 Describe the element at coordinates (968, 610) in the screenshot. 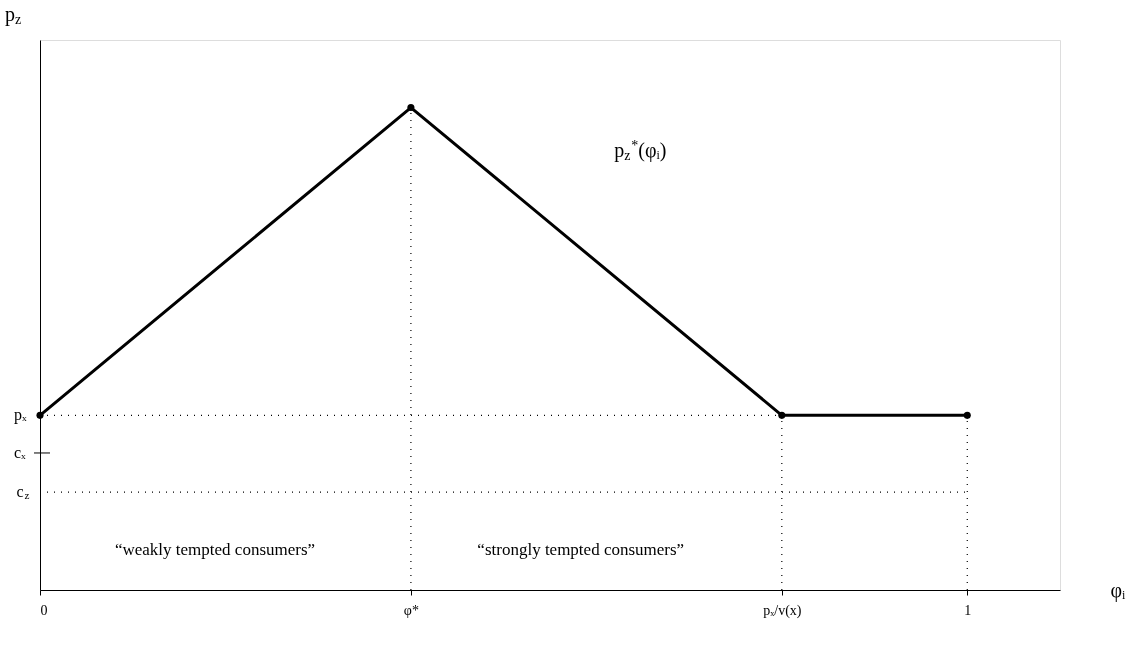

I see `x-tick-label: 1` at that location.